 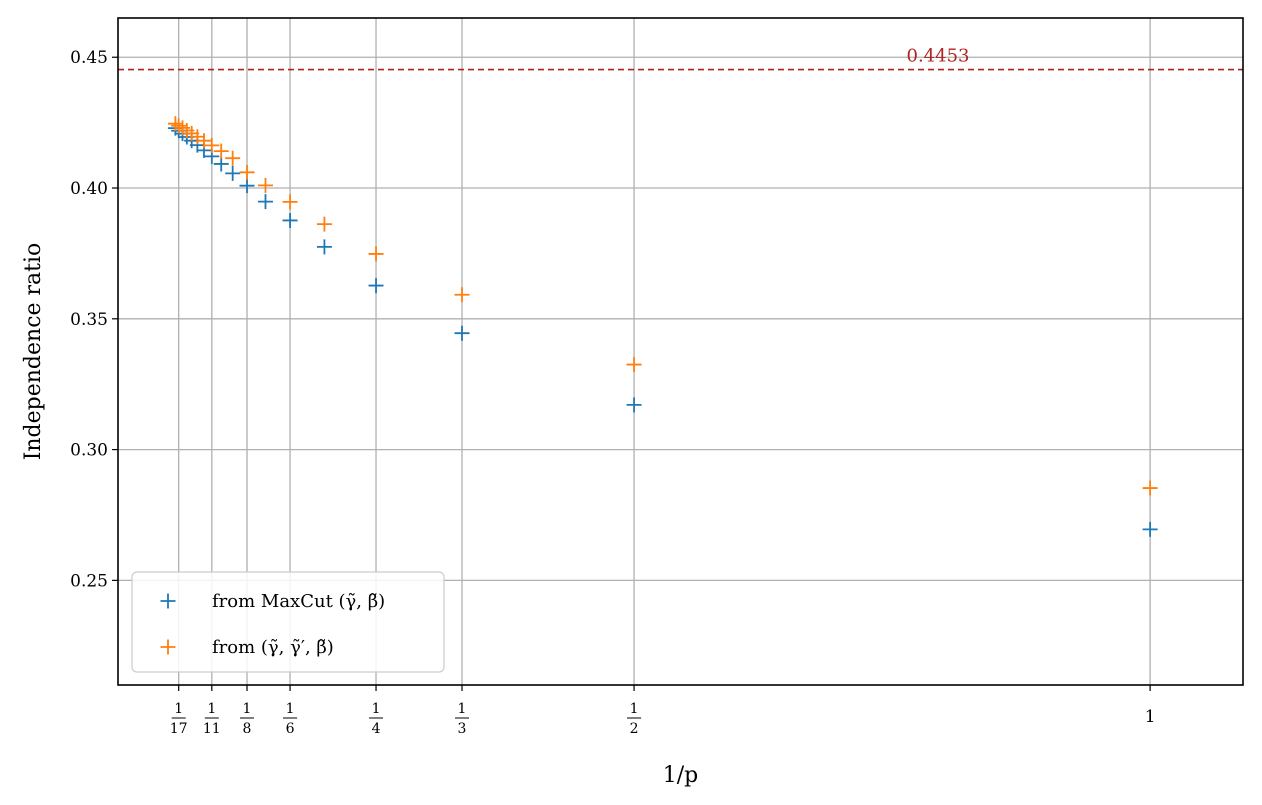 What do you see at coordinates (89, 451) in the screenshot?
I see `y-tick-label: 0.30` at bounding box center [89, 451].